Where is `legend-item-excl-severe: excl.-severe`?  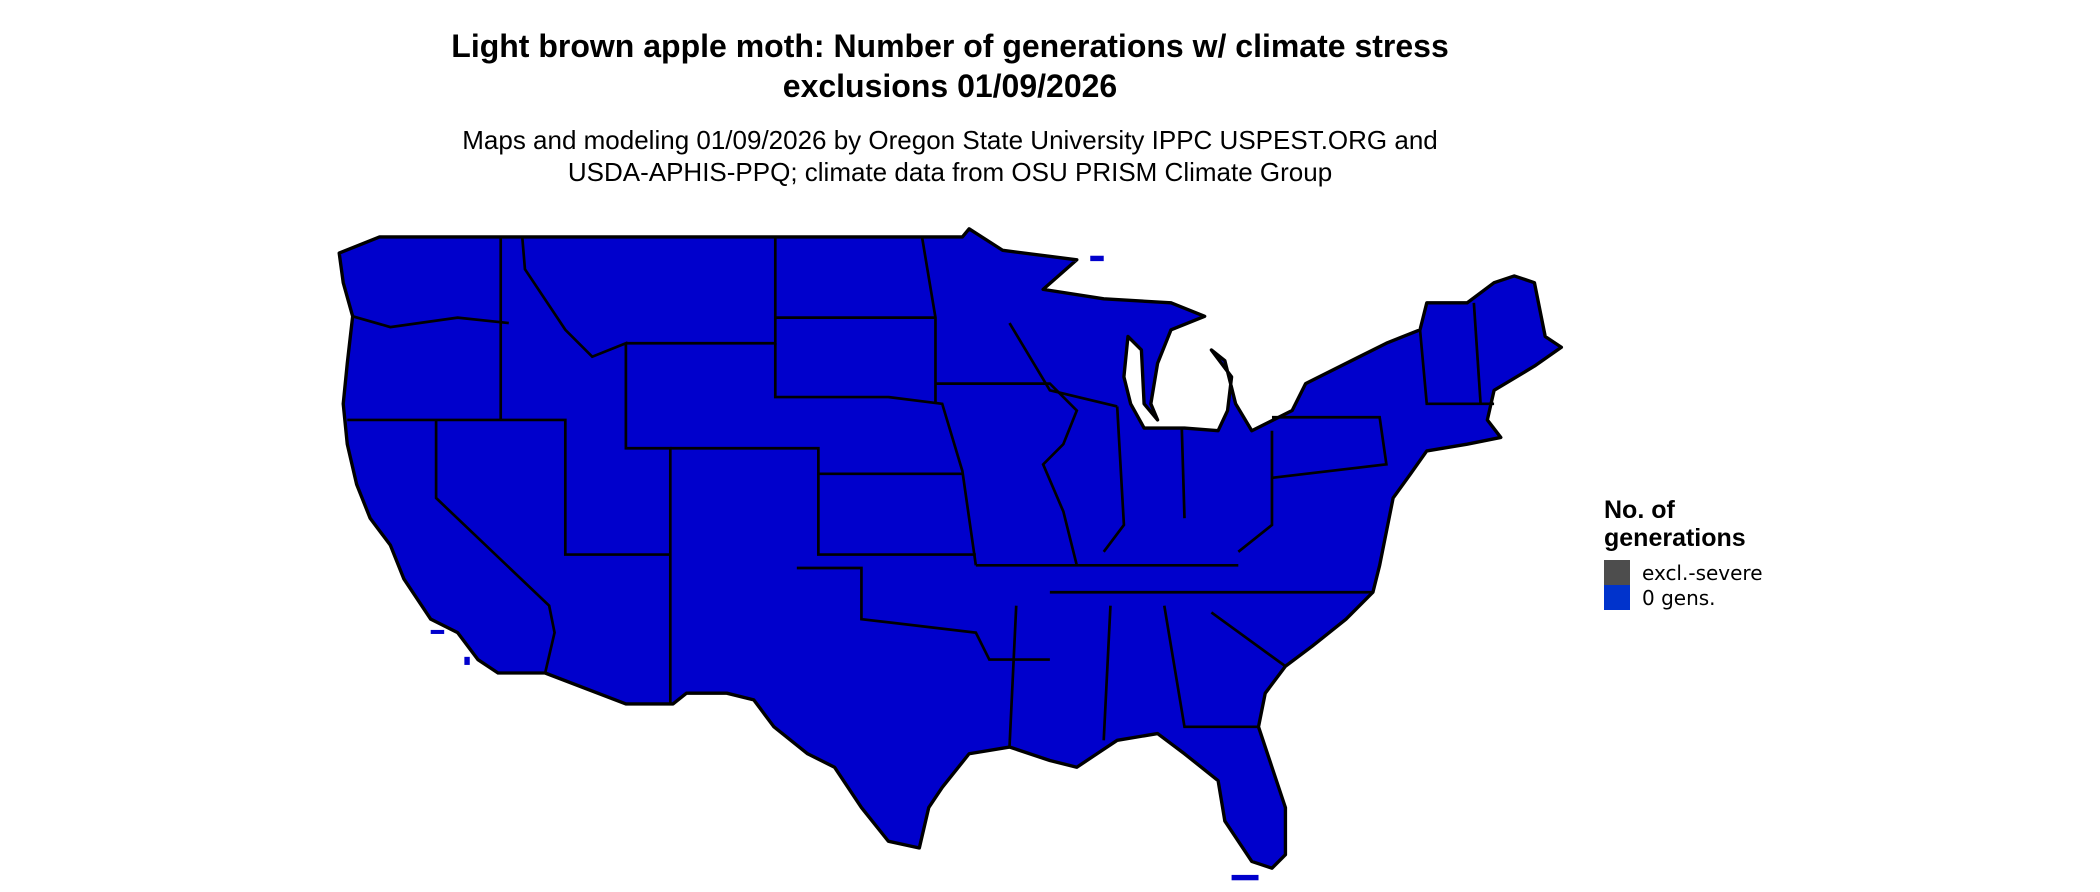
legend-item-excl-severe: excl.-severe is located at coordinates (1683, 572).